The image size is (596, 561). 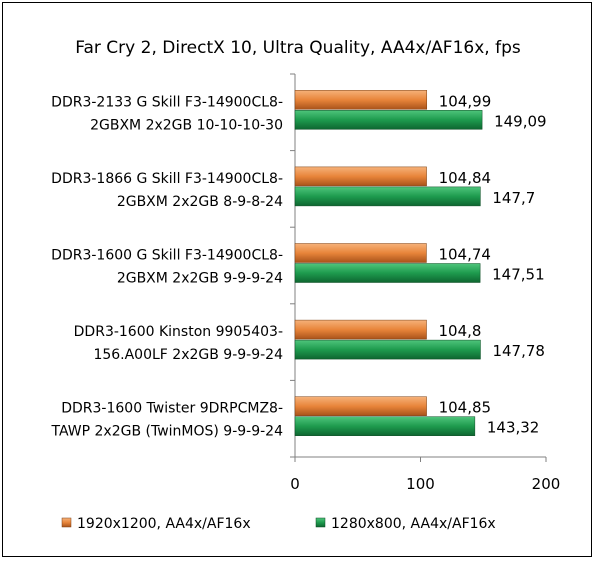 What do you see at coordinates (465, 408) in the screenshot?
I see `data-label-series-1: 104,85` at bounding box center [465, 408].